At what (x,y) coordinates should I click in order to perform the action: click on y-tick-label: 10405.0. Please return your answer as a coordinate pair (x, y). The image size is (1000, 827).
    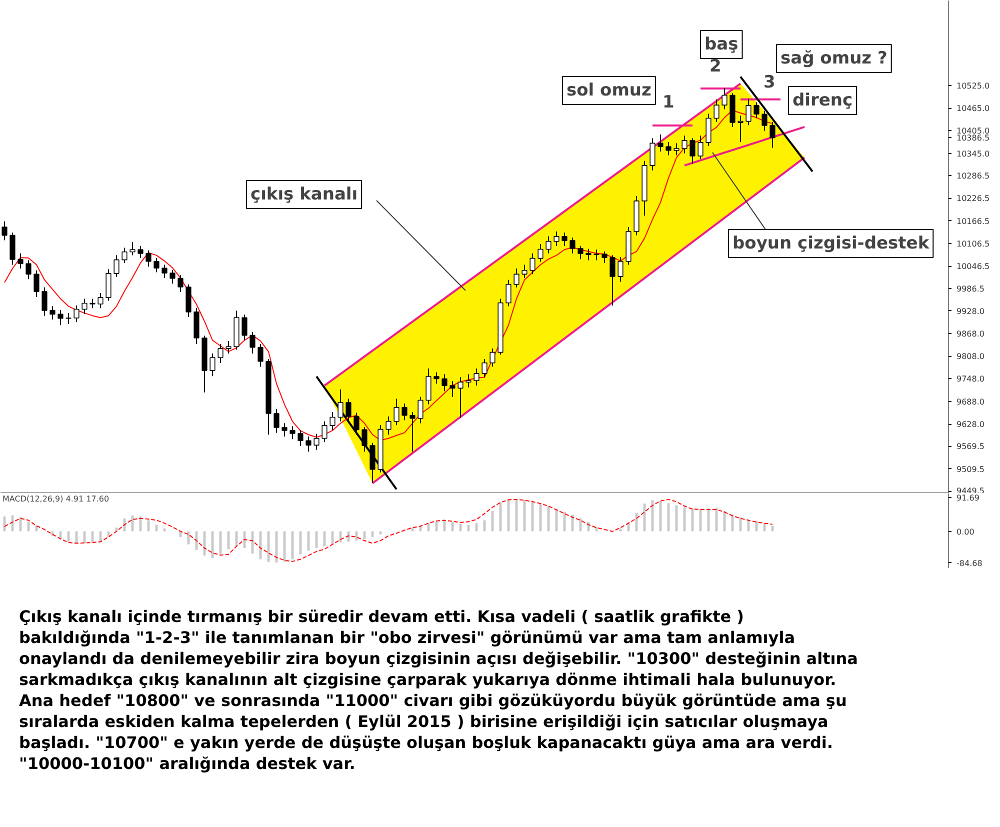
    Looking at the image, I should click on (973, 131).